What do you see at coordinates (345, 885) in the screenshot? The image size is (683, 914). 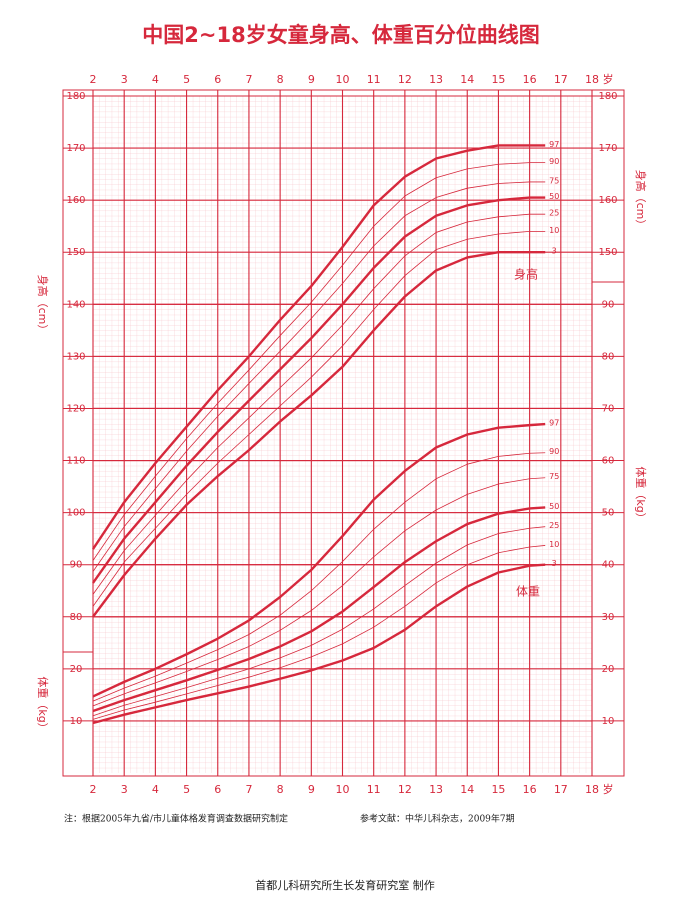 I see `credit: 首都儿科研究所生长发育研究室 制作` at bounding box center [345, 885].